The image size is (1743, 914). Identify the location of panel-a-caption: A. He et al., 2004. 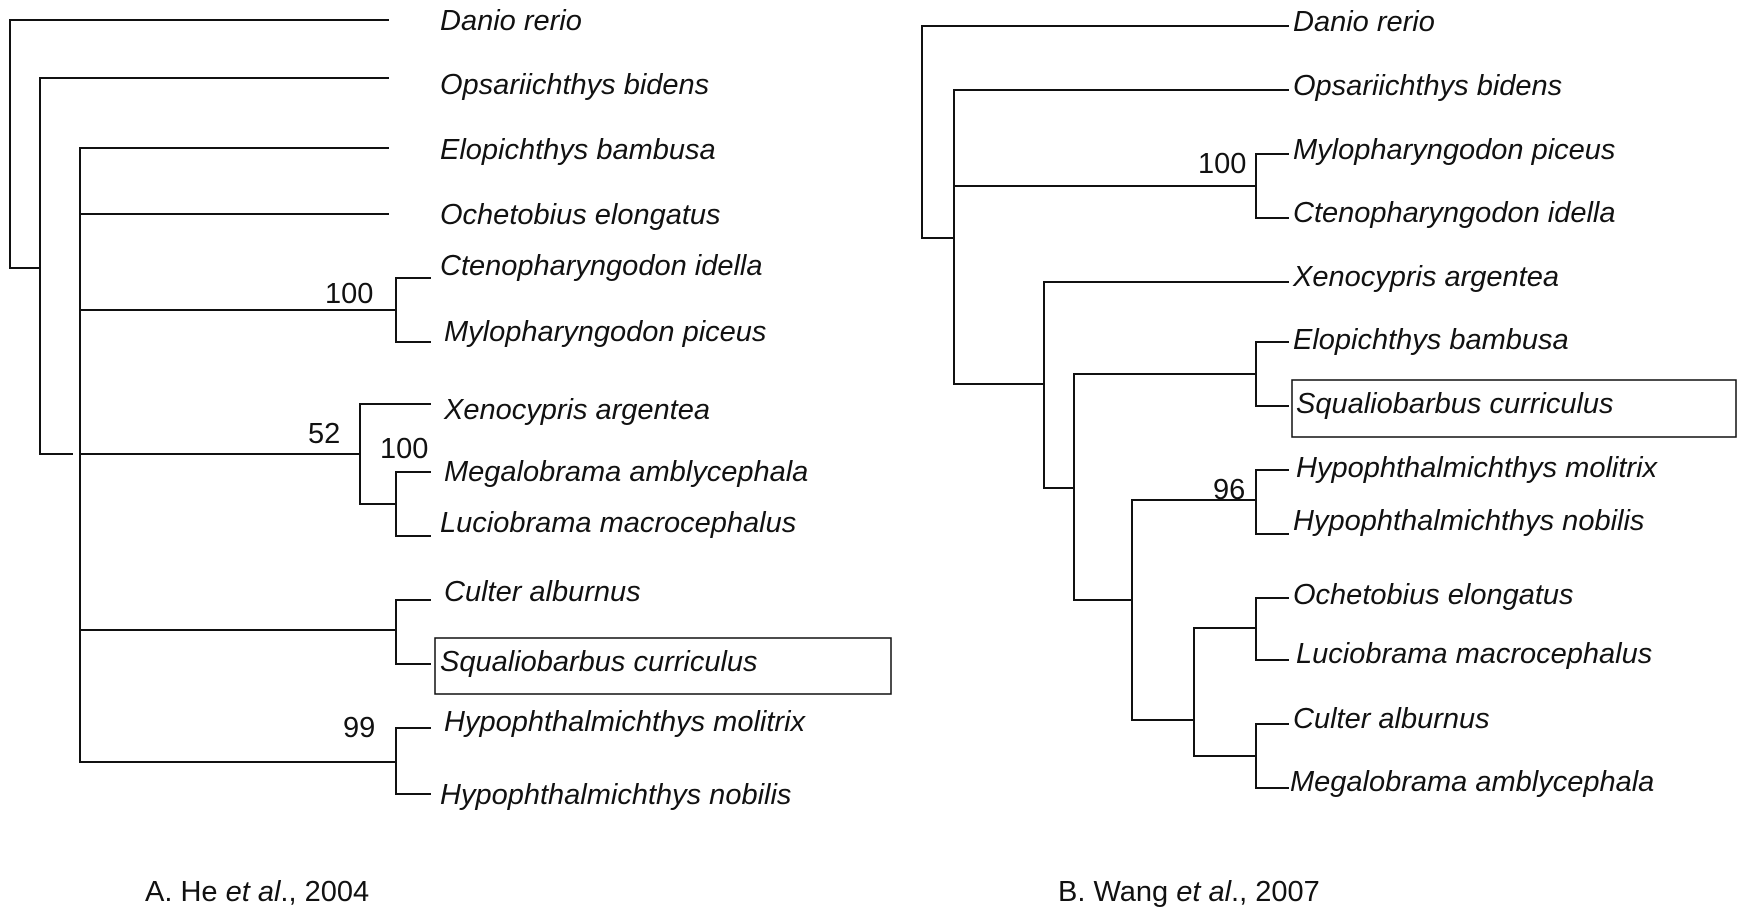
(257, 892).